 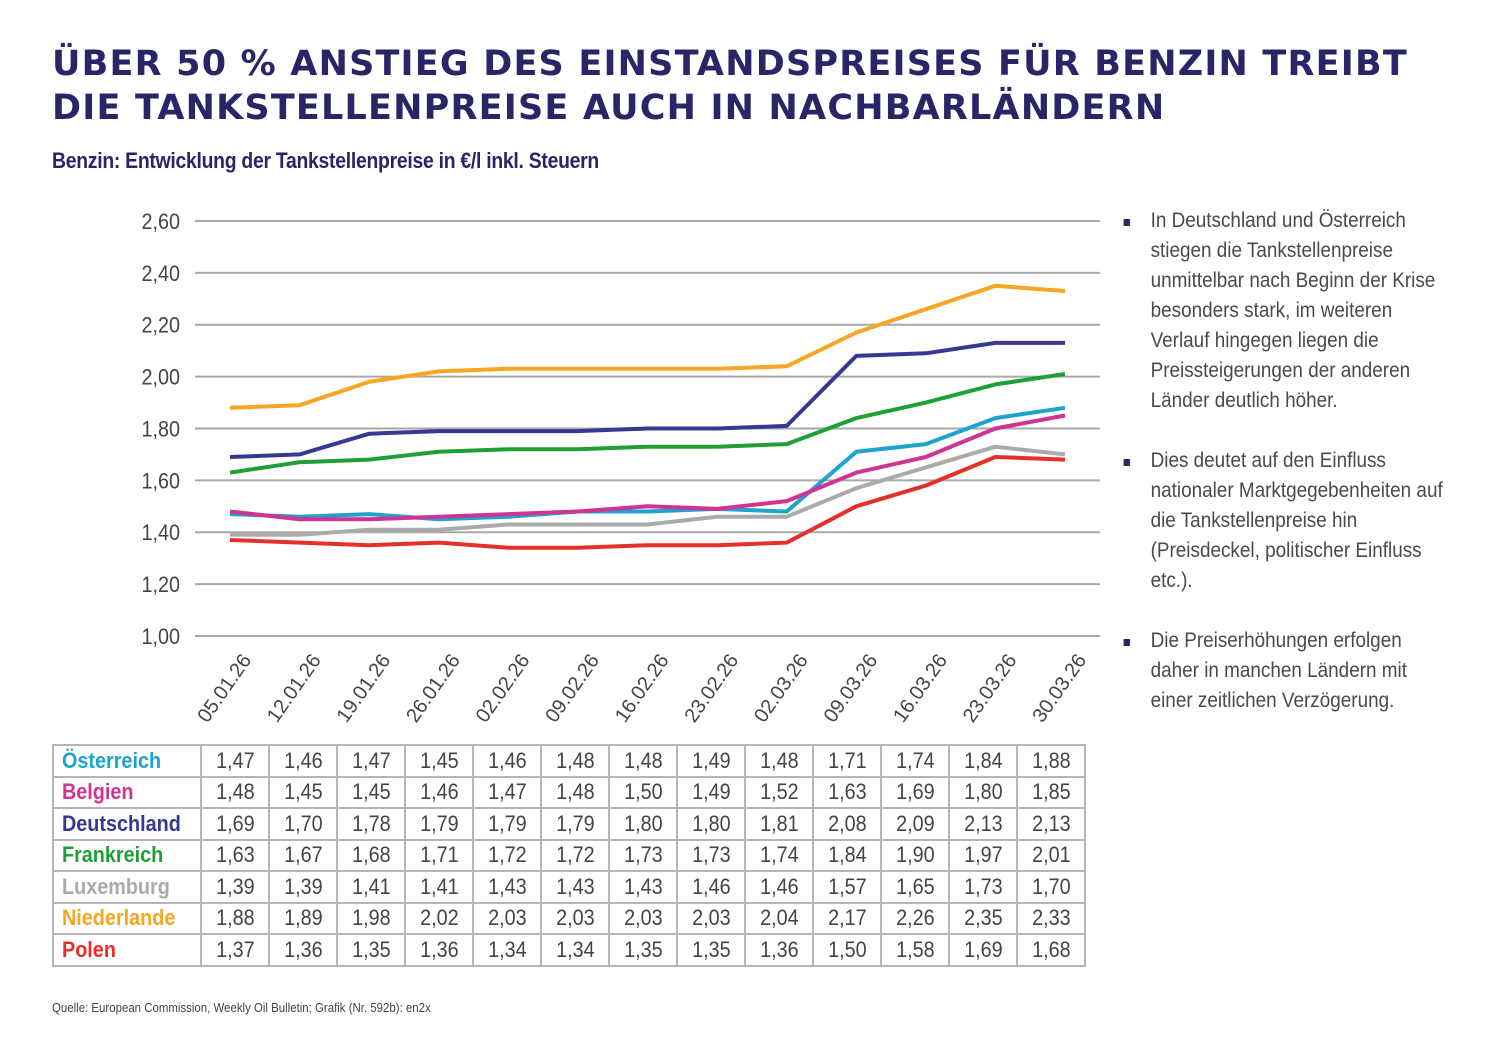 What do you see at coordinates (851, 688) in the screenshot?
I see `x-tick-label: 09.03.26` at bounding box center [851, 688].